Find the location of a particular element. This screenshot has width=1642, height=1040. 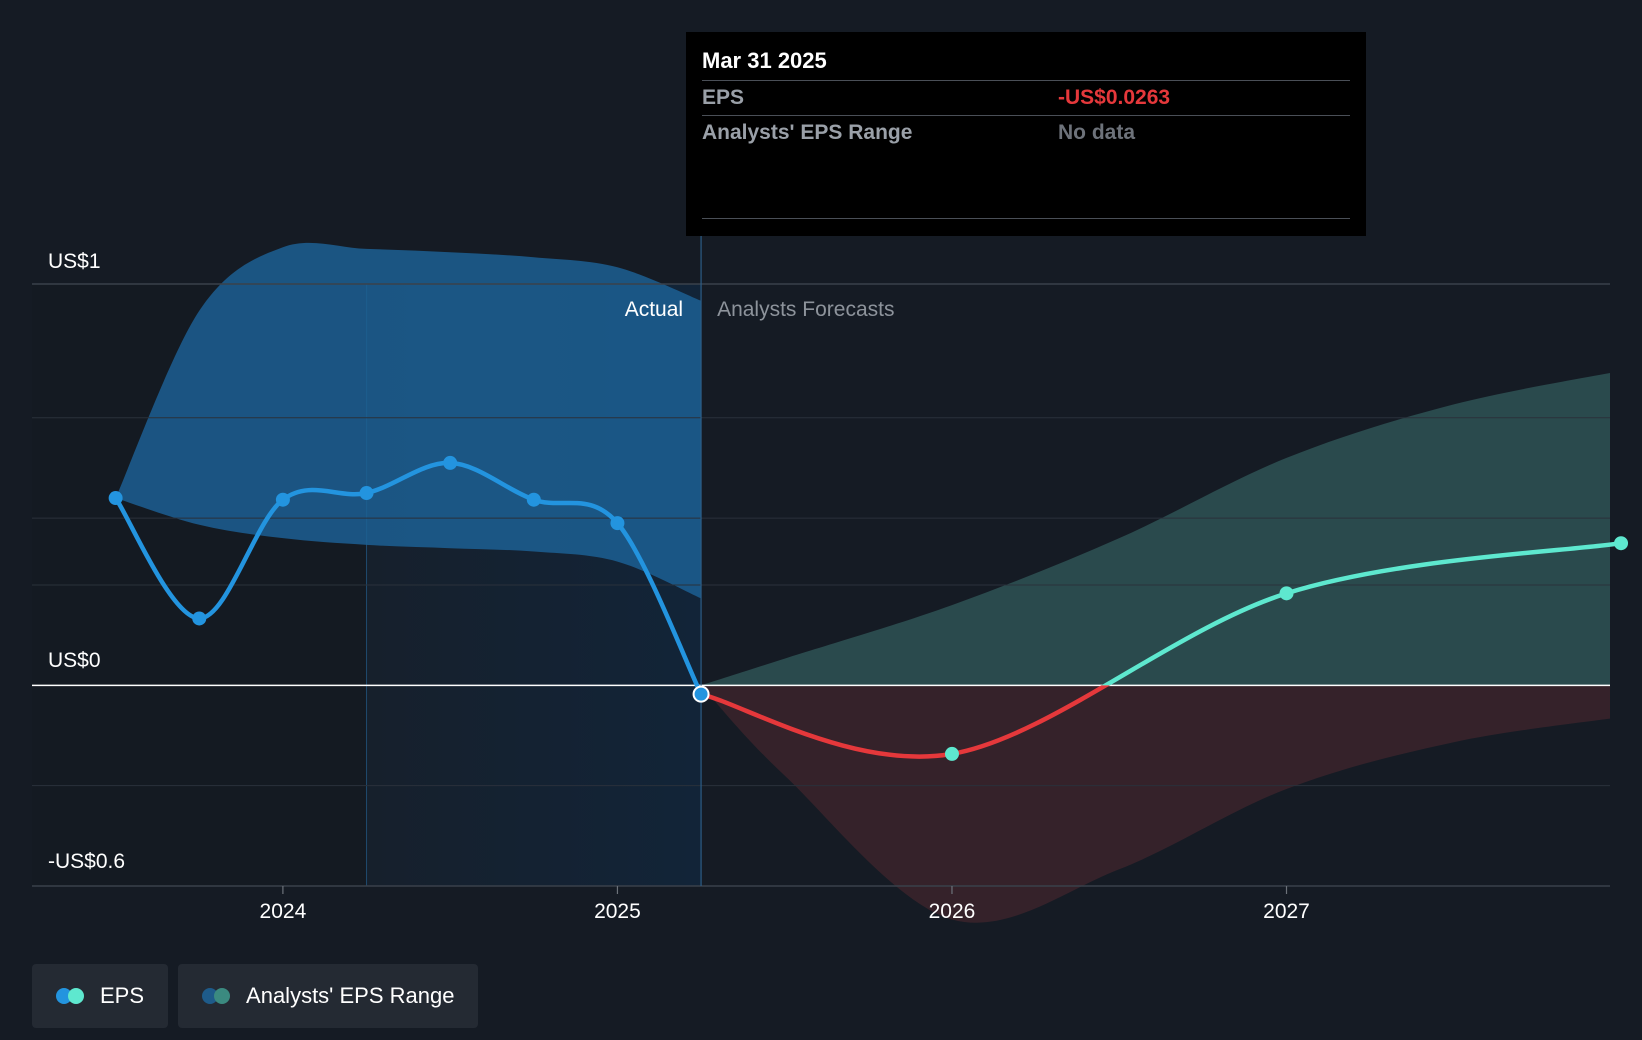

tooltip-date: Mar 31 2025 is located at coordinates (764, 60).